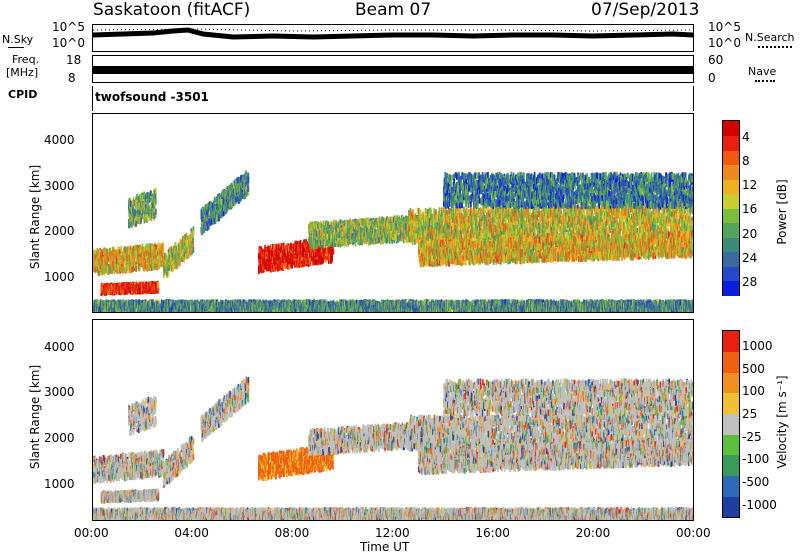 The width and height of the screenshot is (800, 554). Describe the element at coordinates (68, 27) in the screenshot. I see `noise-tick-left-top: 10^5` at that location.